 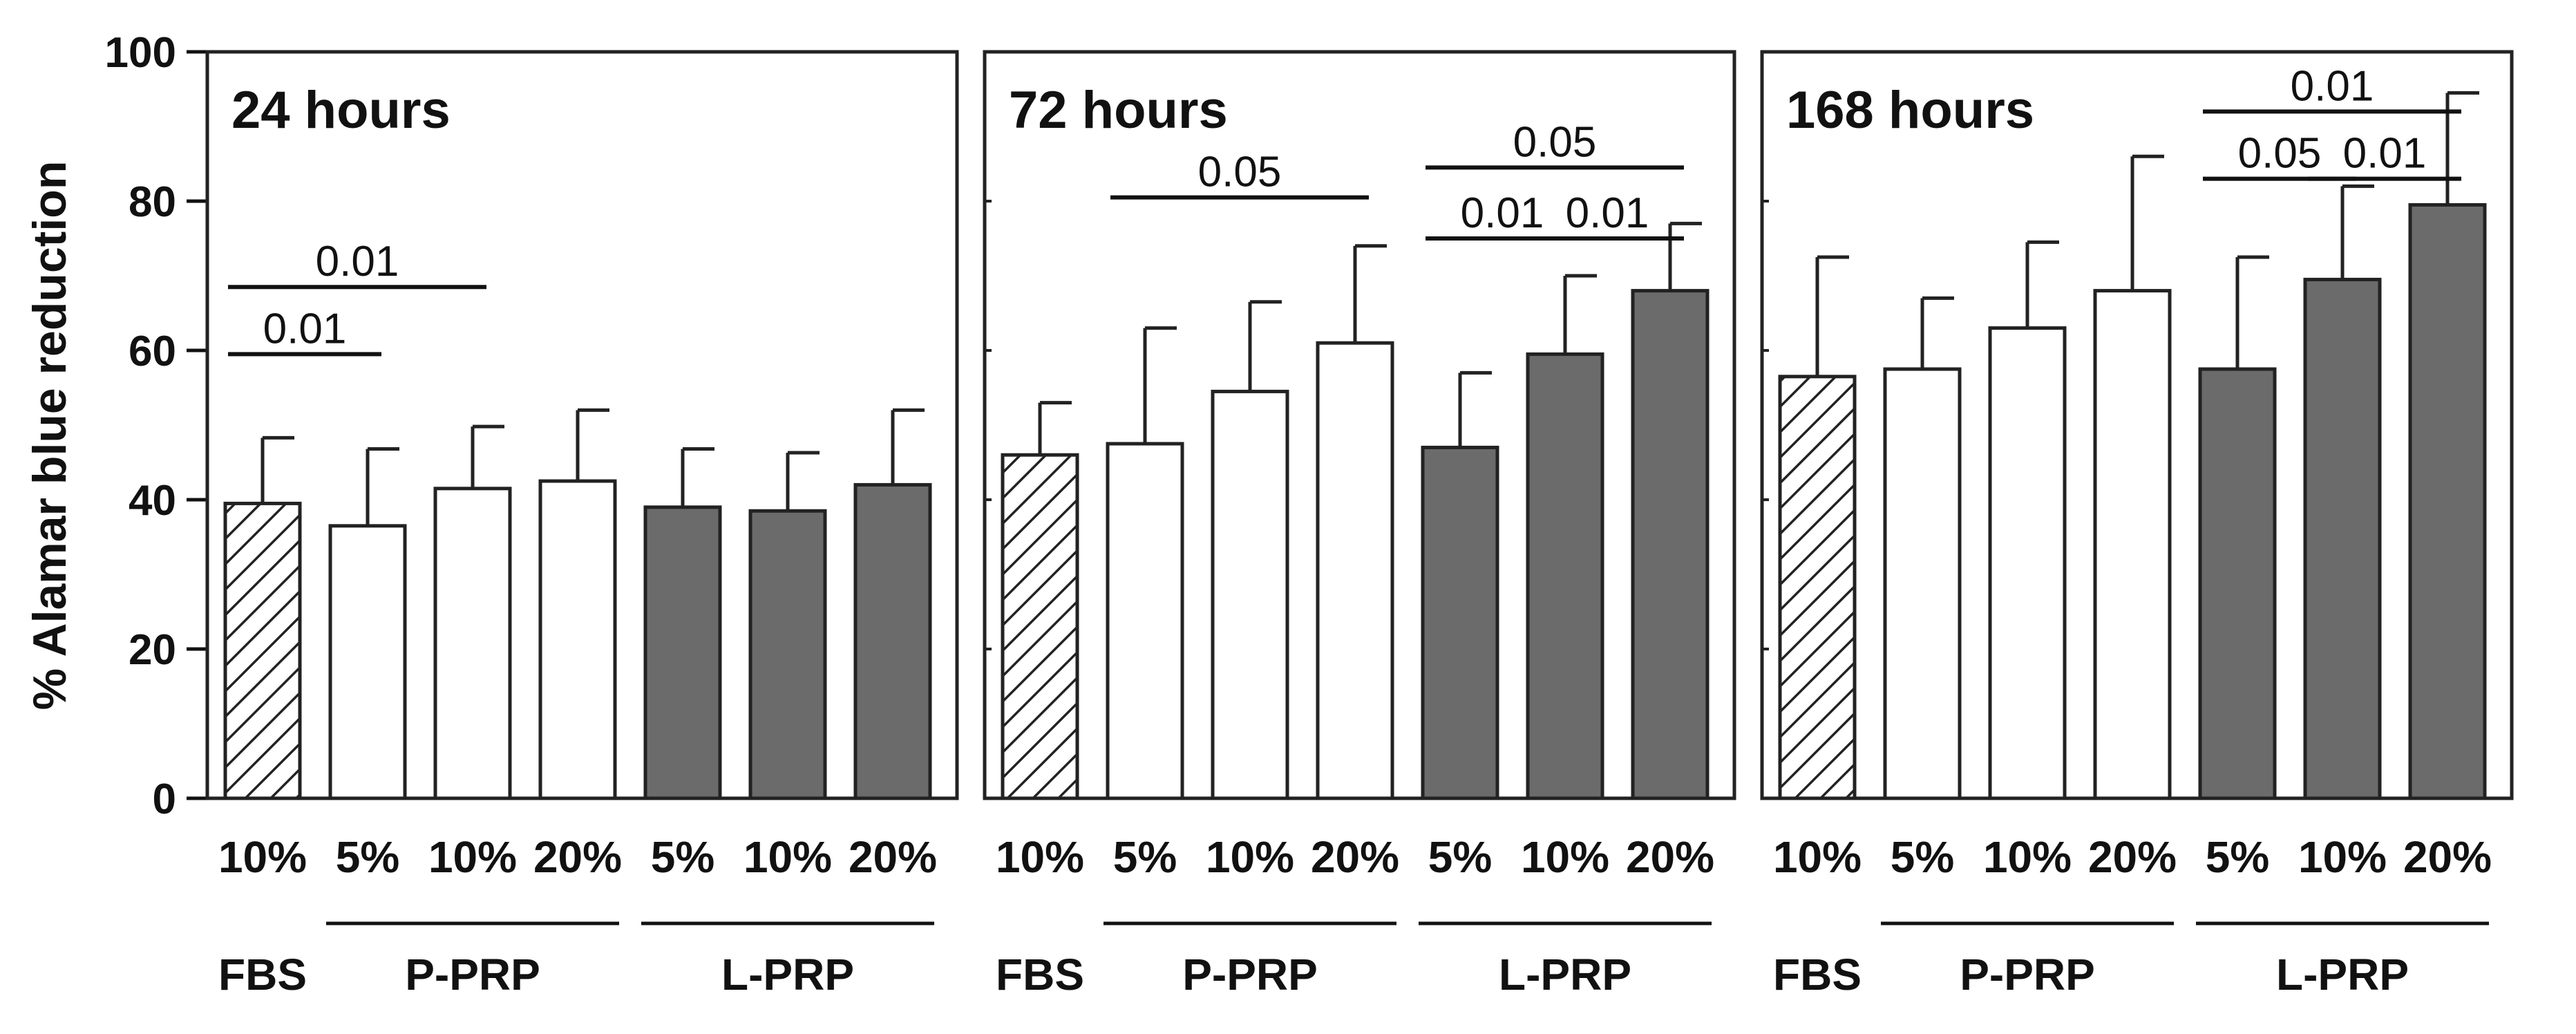 I want to click on panel-title: 24 hours, so click(x=341, y=110).